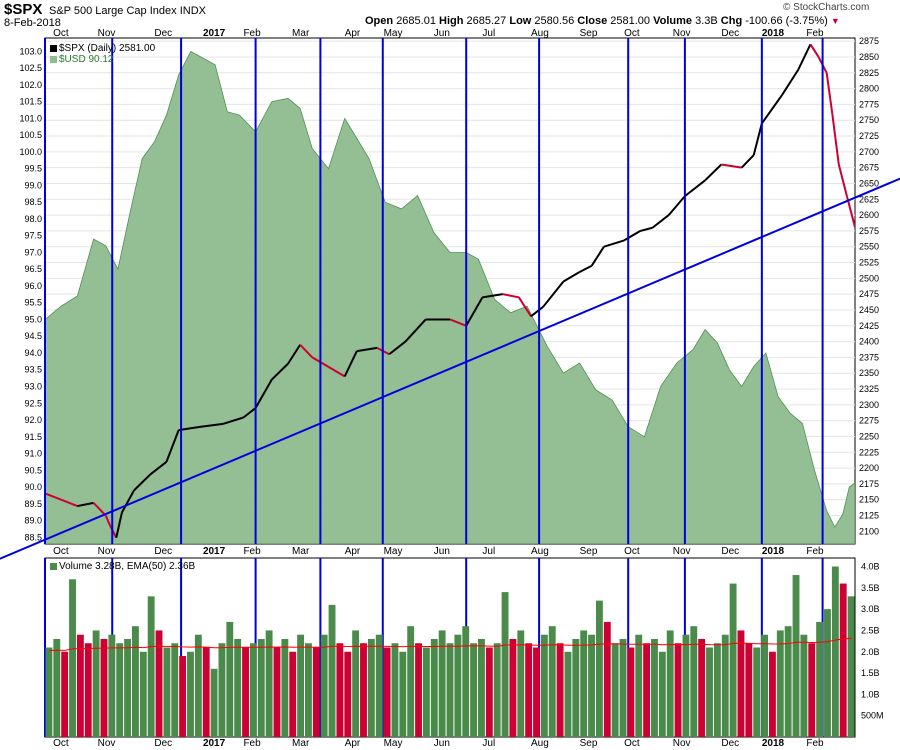 The width and height of the screenshot is (900, 750). Describe the element at coordinates (30, 51) in the screenshot. I see `left-axis-tick-label: 103.0` at that location.